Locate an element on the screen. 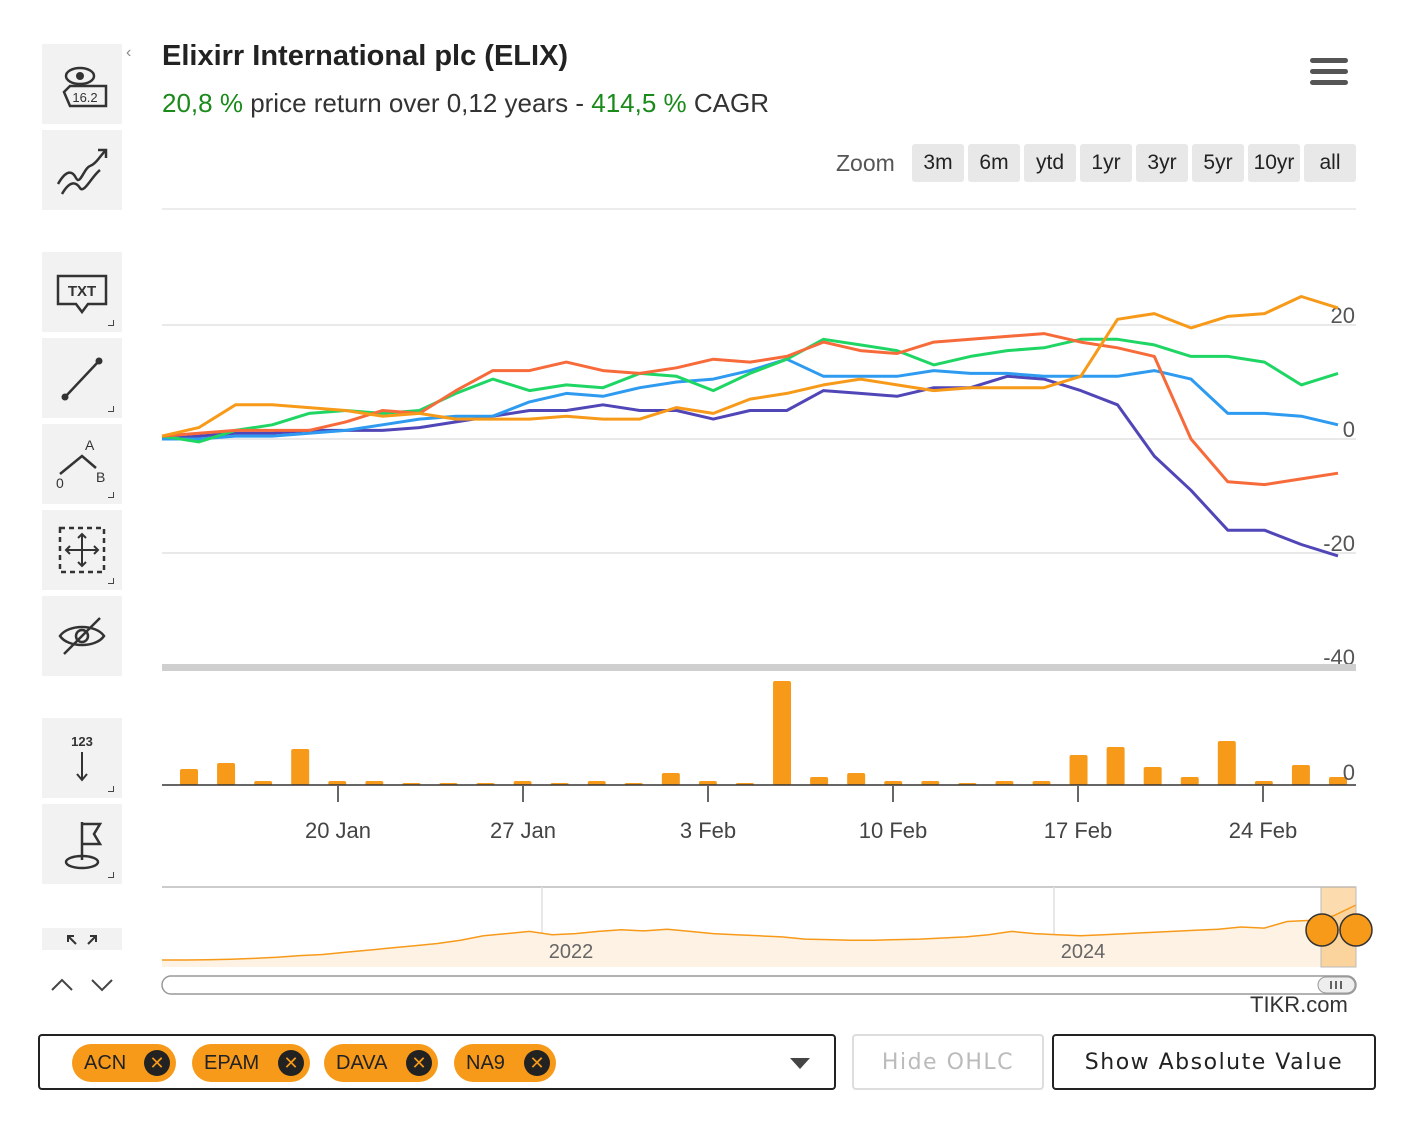 This screenshot has width=1412, height=1130. scroll-up-icon is located at coordinates (62, 984).